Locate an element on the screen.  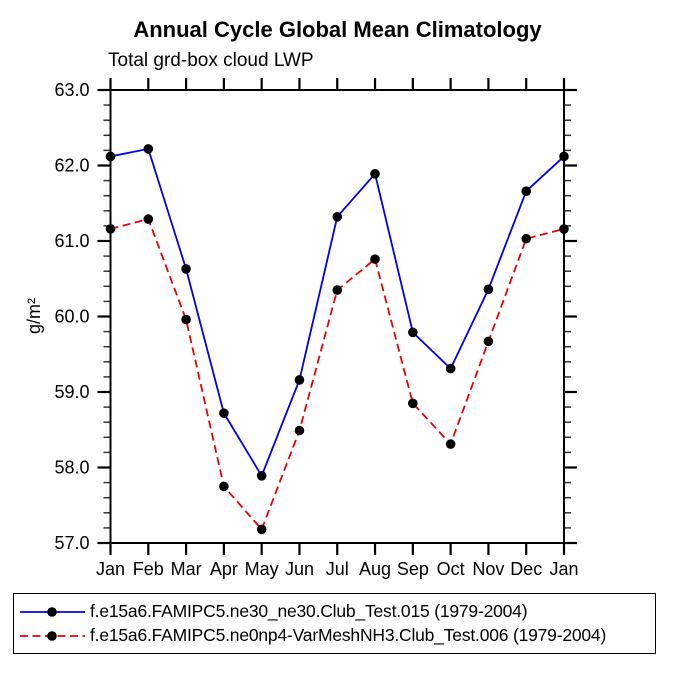
x-tick-label: Jul is located at coordinates (337, 569).